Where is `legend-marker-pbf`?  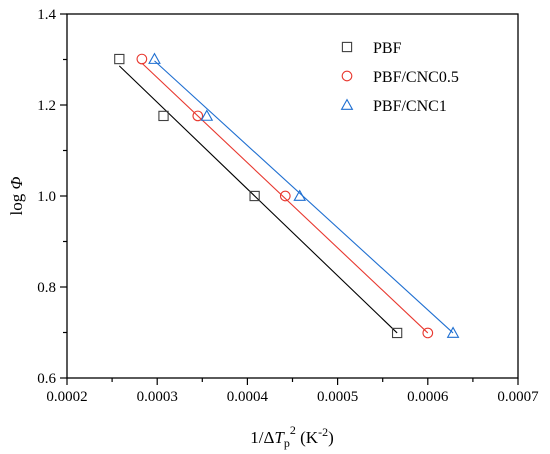
legend-marker-pbf is located at coordinates (347, 47).